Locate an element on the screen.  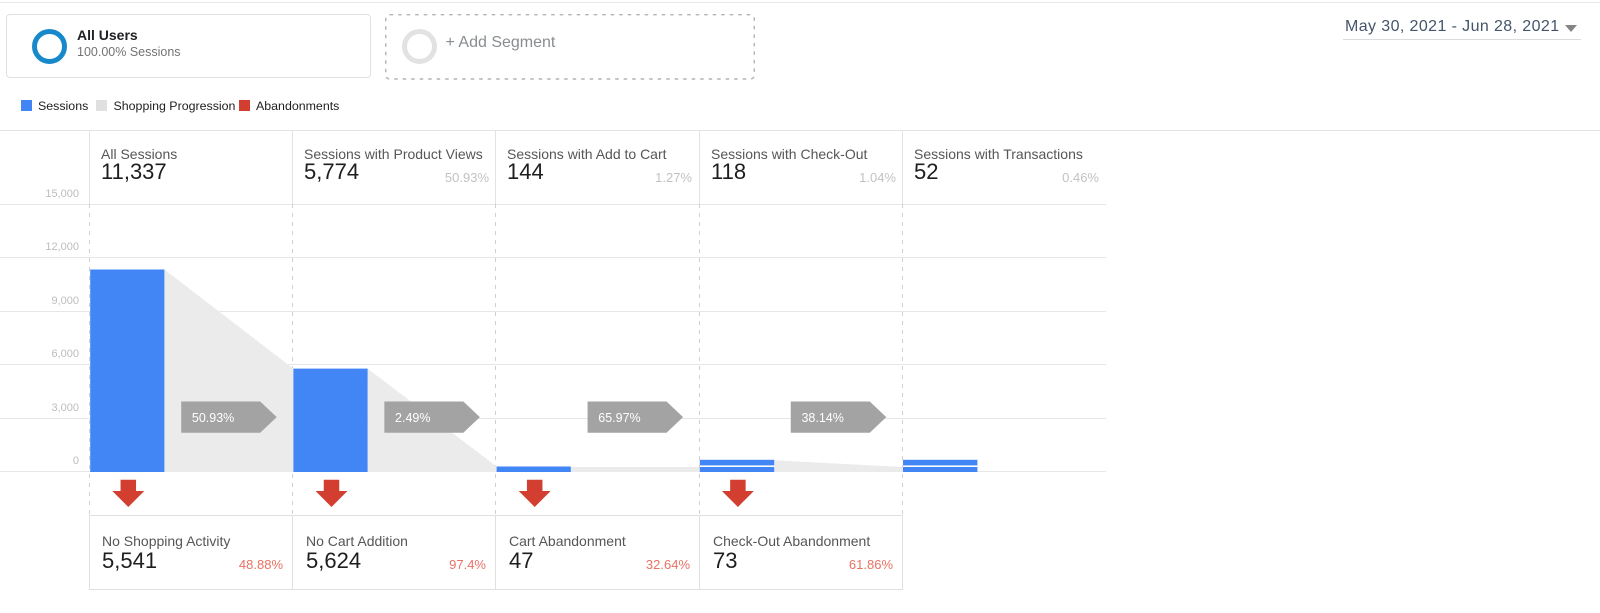
svg-text: 2.49% is located at coordinates (412, 418).